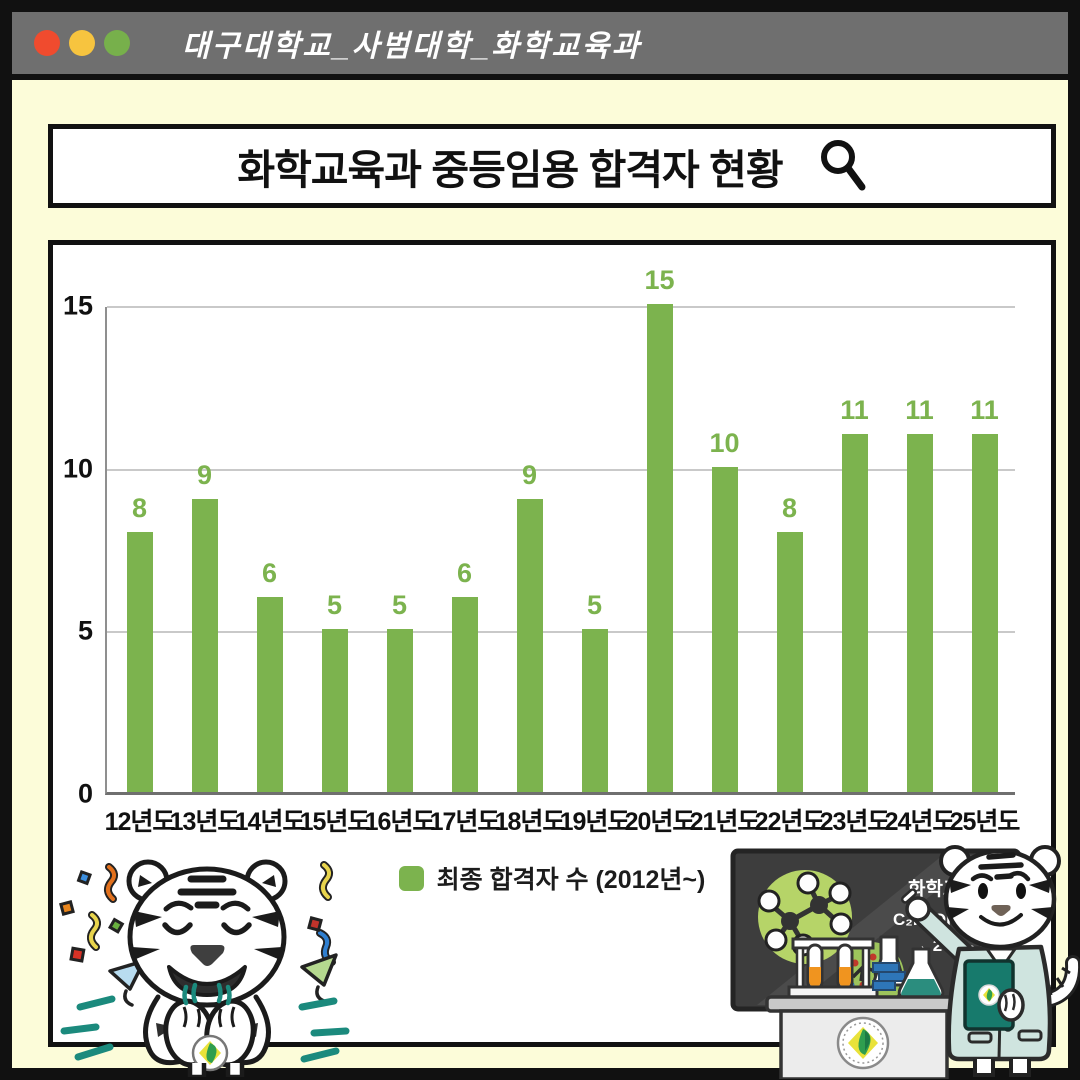 The width and height of the screenshot is (1080, 1080). I want to click on x-axis-tick-label: 25년도, so click(985, 822).